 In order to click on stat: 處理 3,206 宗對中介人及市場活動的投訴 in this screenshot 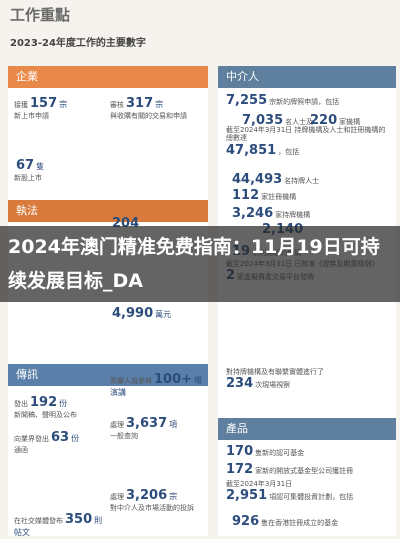, I will do `click(158, 500)`.